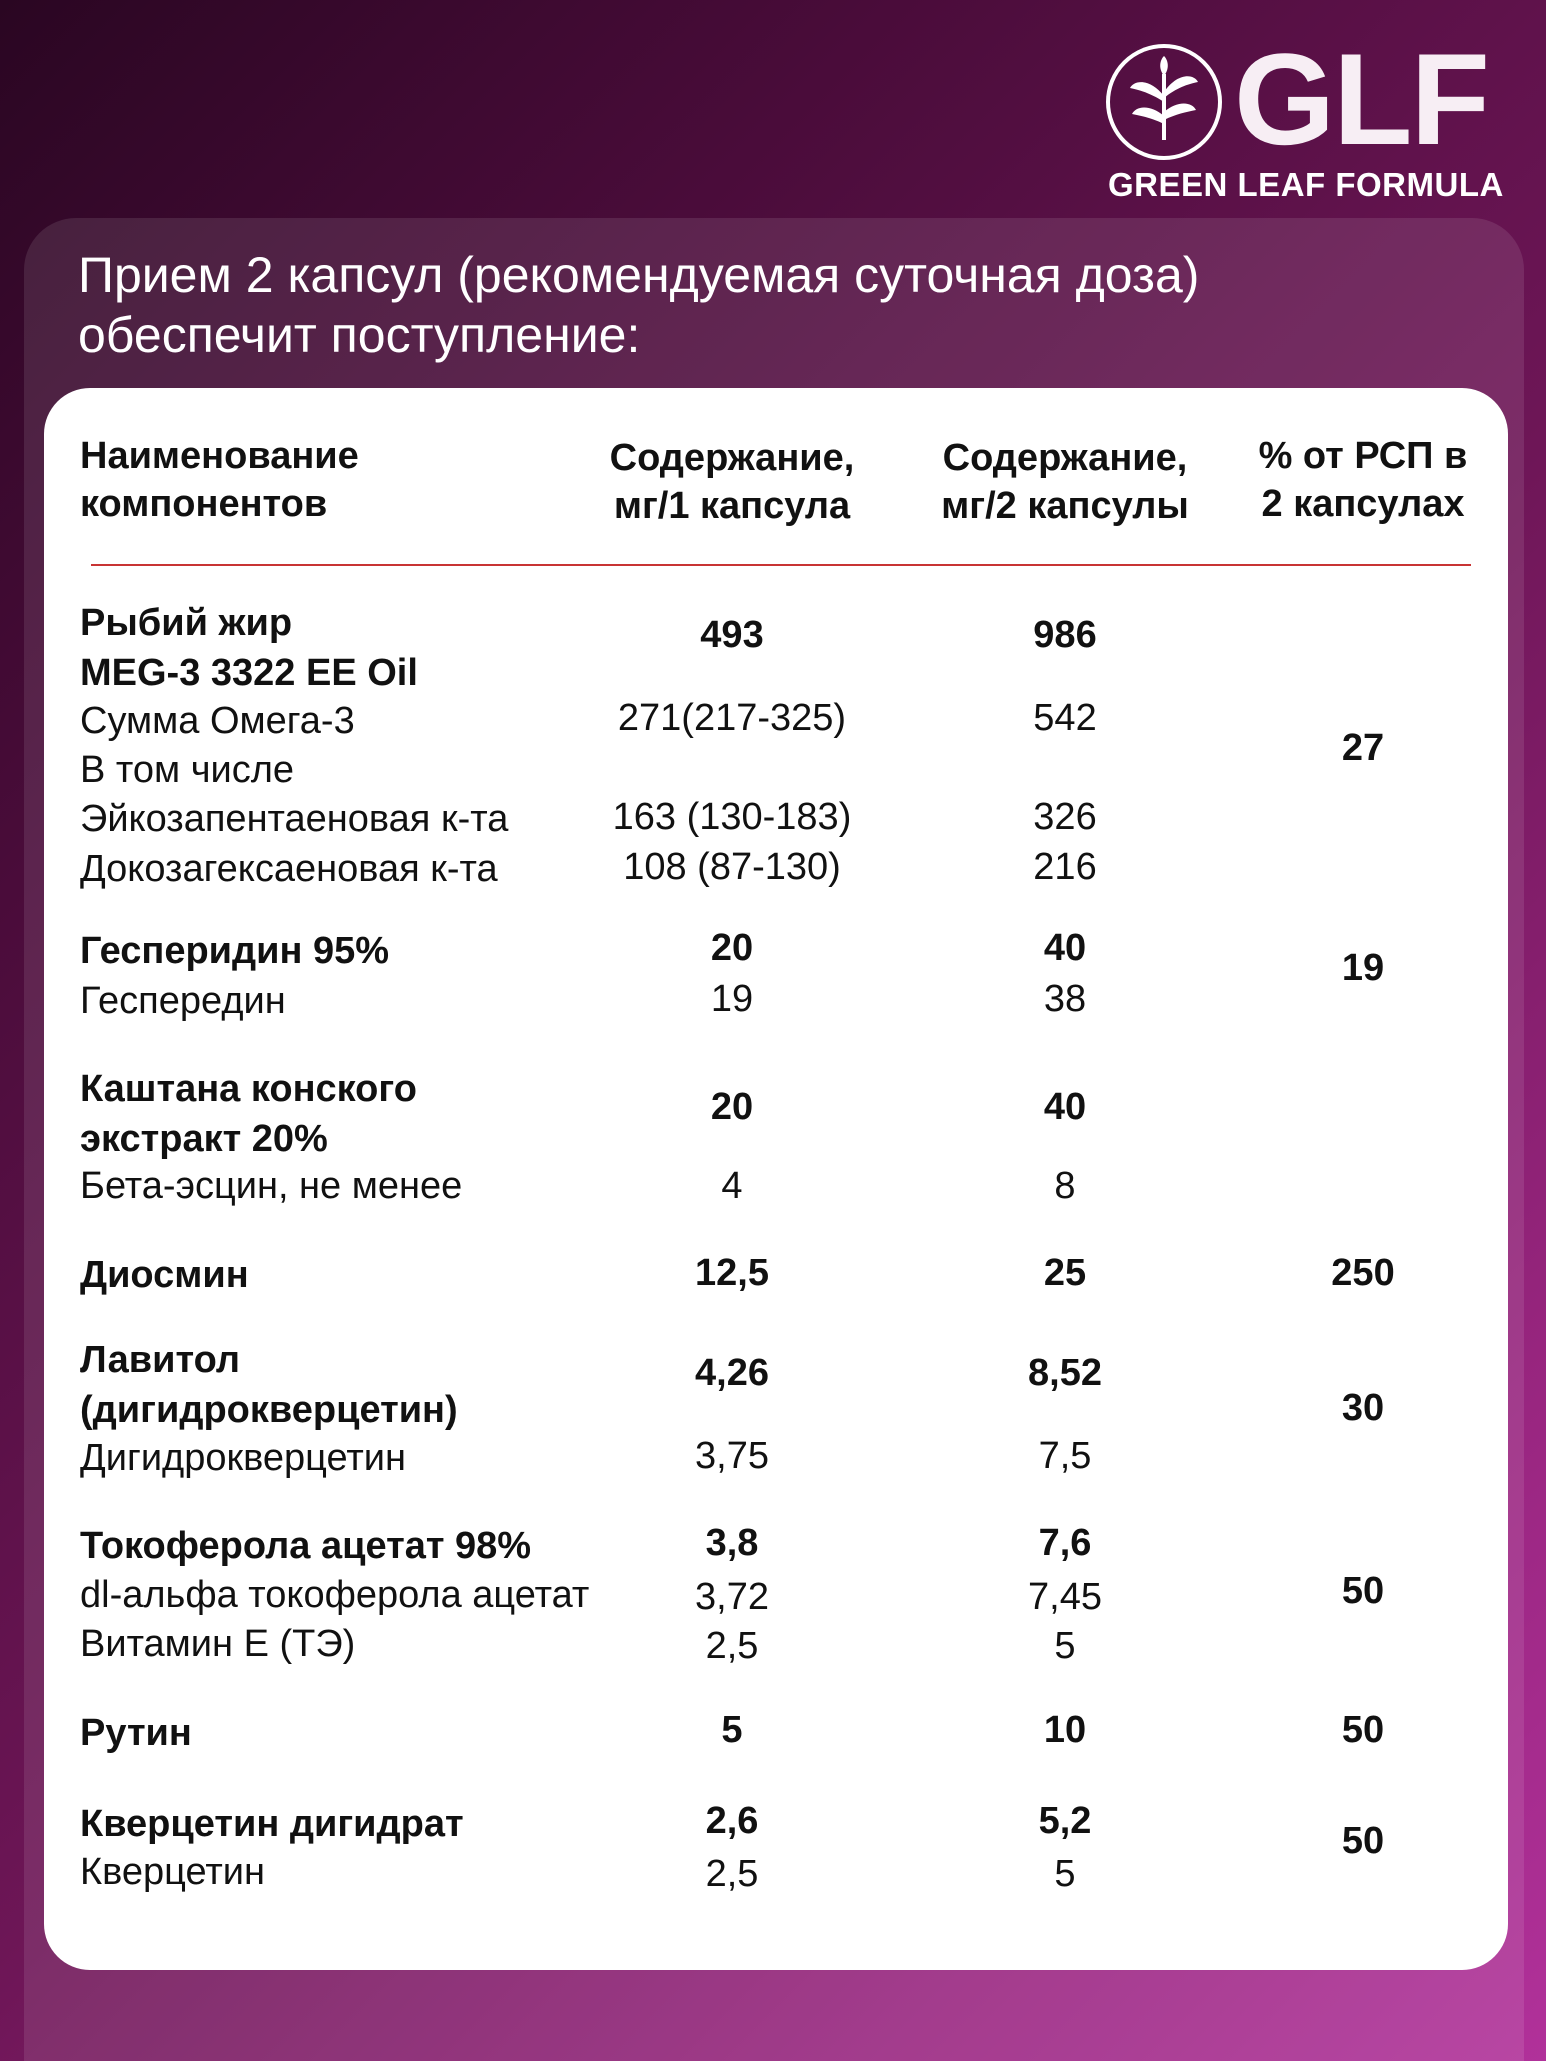 The height and width of the screenshot is (2061, 1546). Describe the element at coordinates (1065, 1874) in the screenshot. I see `quercetin-per-2-capsules: 5` at that location.